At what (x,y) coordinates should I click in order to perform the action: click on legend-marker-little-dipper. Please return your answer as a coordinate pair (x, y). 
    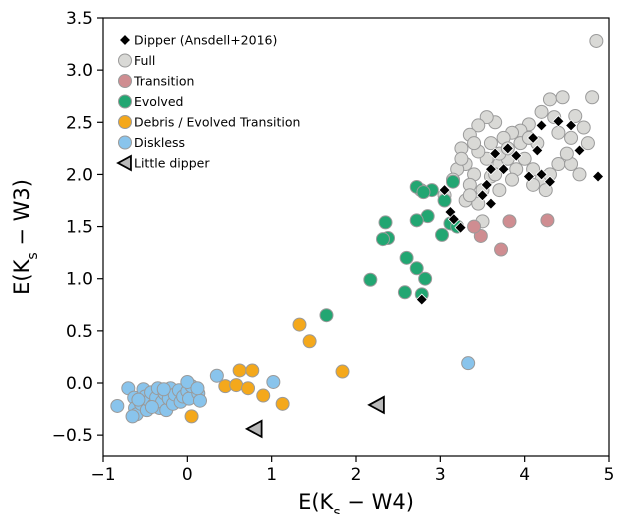
    Looking at the image, I should click on (124, 163).